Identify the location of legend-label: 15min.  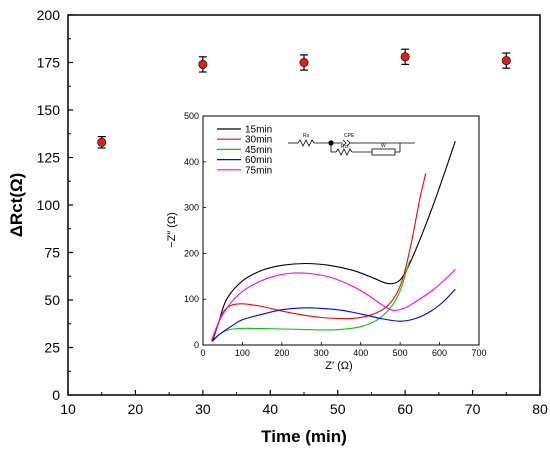
(258, 130).